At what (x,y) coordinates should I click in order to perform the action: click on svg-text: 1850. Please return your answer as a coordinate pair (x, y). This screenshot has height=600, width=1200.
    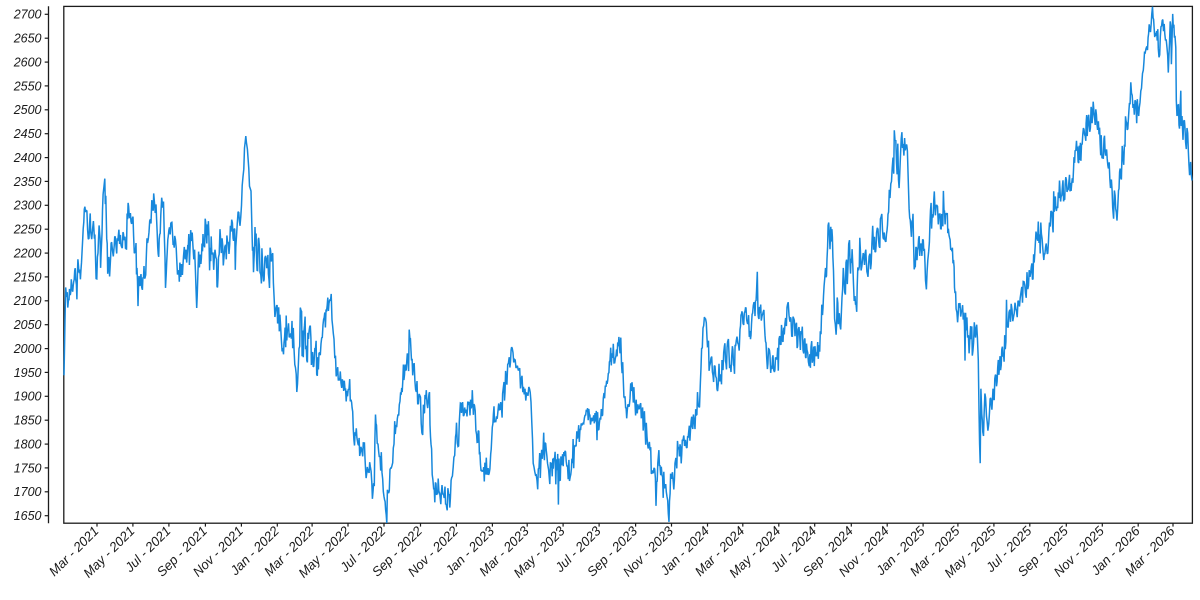
    Looking at the image, I should click on (28, 421).